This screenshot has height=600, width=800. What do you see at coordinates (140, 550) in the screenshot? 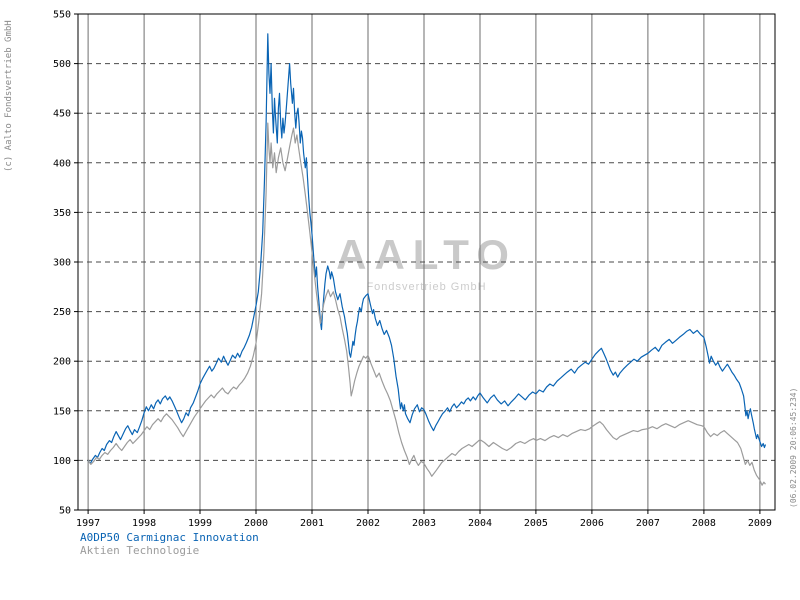
I see `legend-benchmark-label: Aktien Technologie` at bounding box center [140, 550].